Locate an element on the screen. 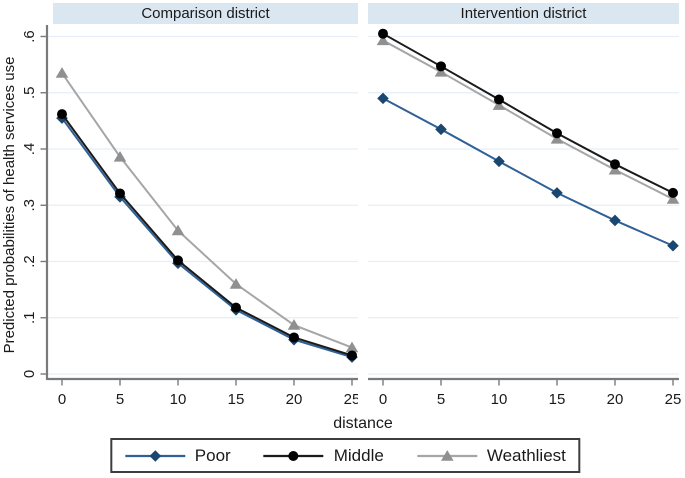 The image size is (685, 478). series-line-weathliest is located at coordinates (528, 119).